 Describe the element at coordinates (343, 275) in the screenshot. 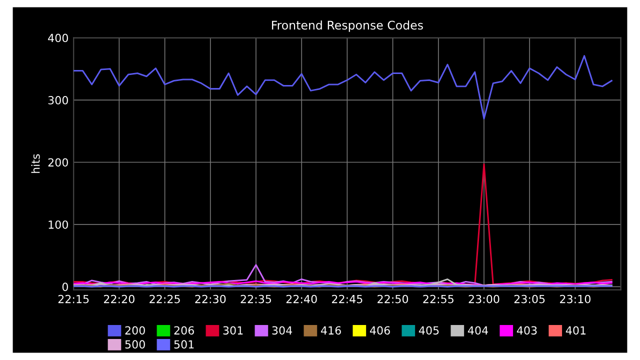

I see `line-series` at that location.